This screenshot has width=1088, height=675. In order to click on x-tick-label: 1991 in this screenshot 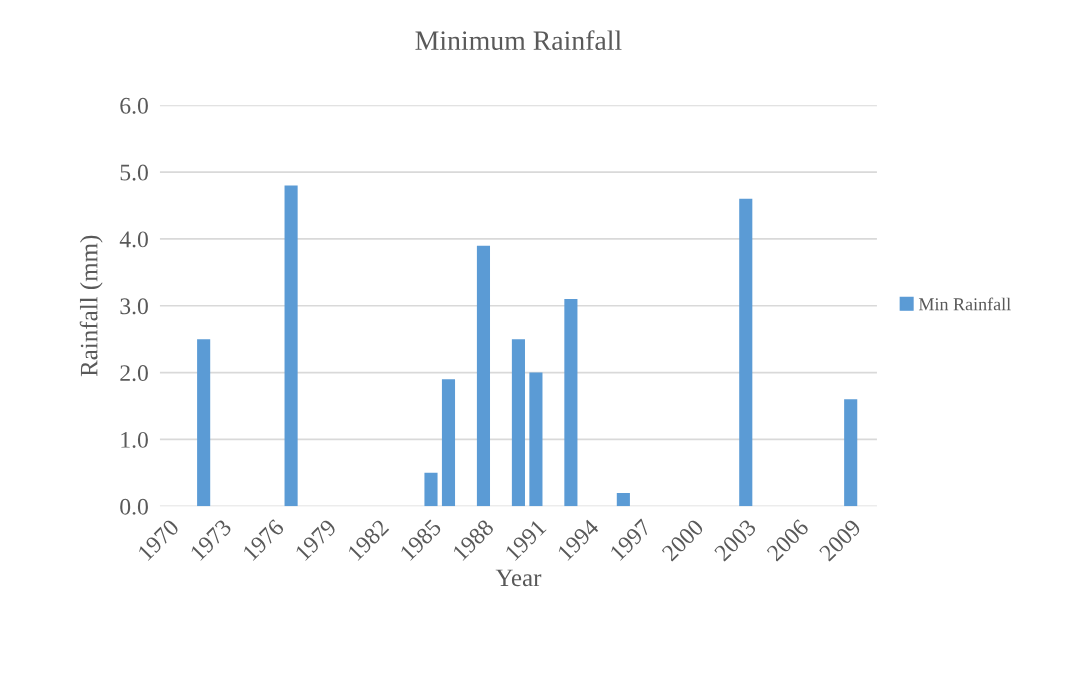, I will do `click(525, 540)`.